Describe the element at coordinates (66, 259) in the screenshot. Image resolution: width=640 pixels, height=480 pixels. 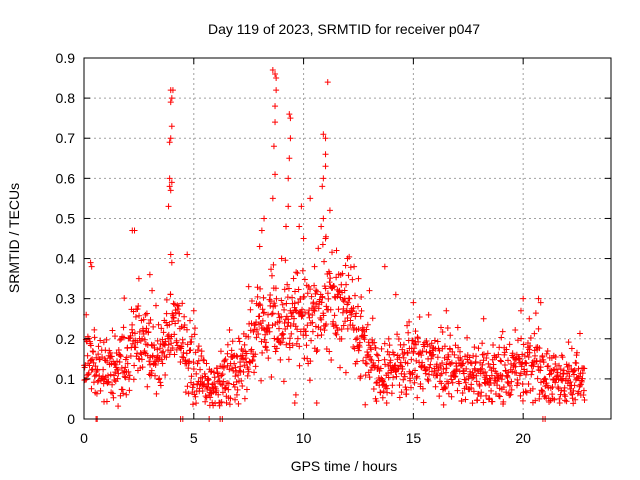
I see `y-tick-label: 0.4` at that location.